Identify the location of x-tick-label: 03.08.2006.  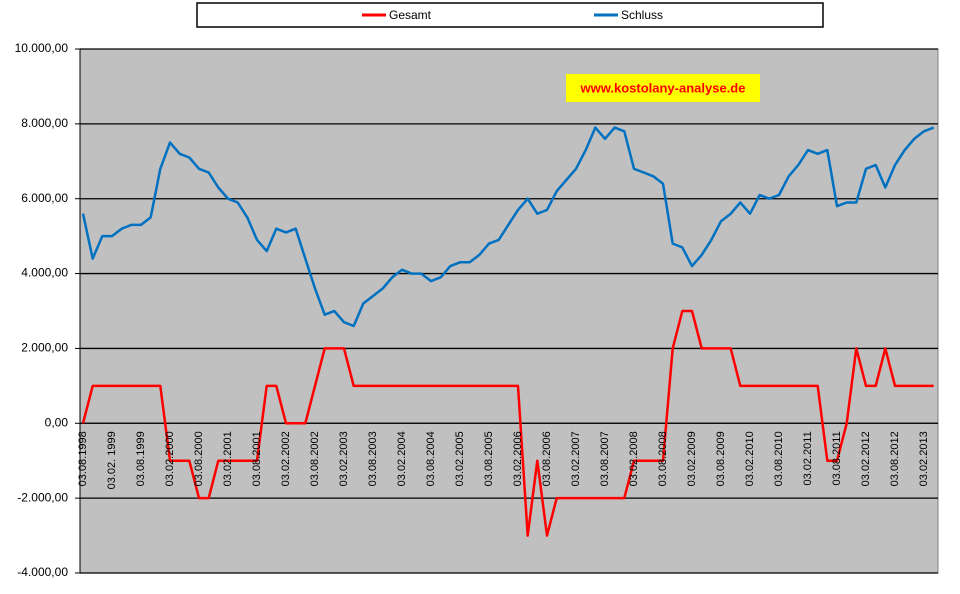
(547, 458).